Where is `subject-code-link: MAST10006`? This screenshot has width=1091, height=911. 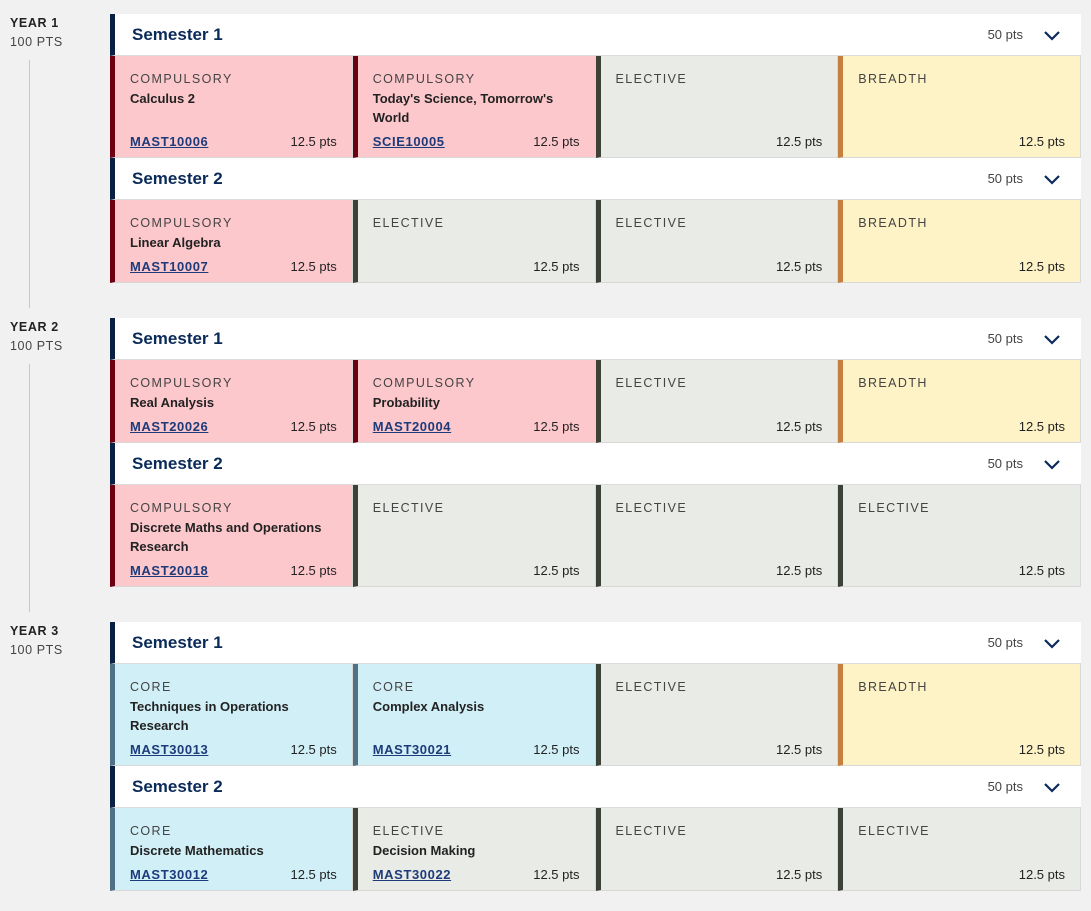
subject-code-link: MAST10006 is located at coordinates (169, 141).